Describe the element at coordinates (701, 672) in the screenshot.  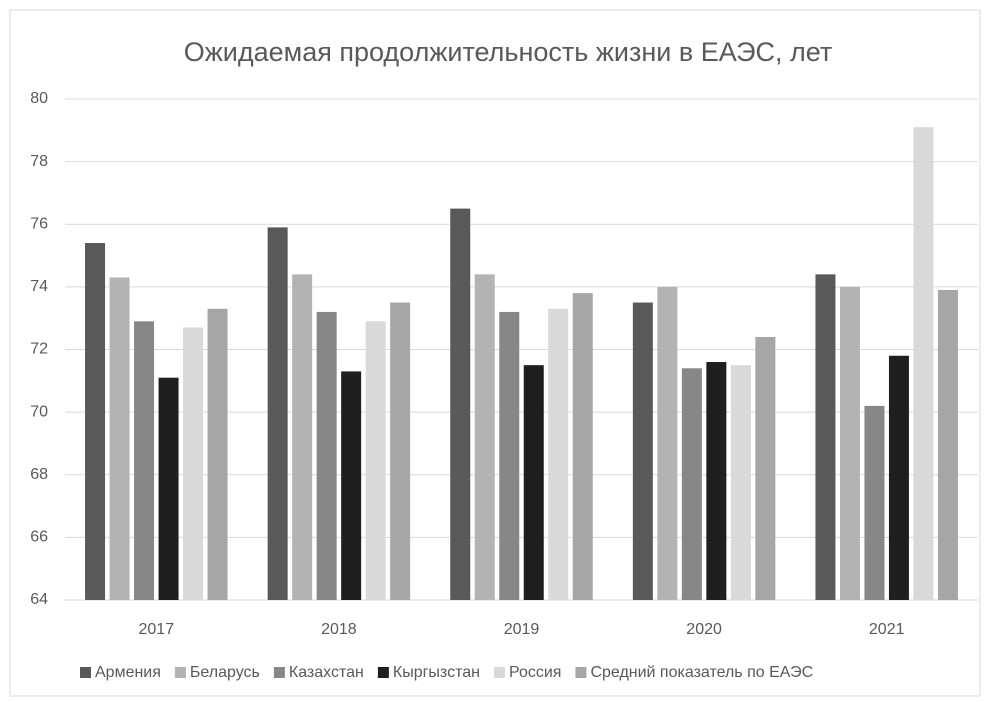
I see `legend-label: Средний показатель по ЕАЭС` at that location.